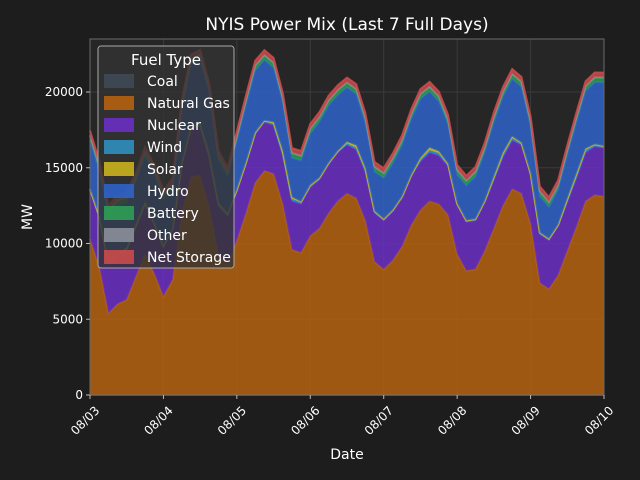 The width and height of the screenshot is (640, 480). Describe the element at coordinates (119, 191) in the screenshot. I see `legend-swatch-hydro` at that location.